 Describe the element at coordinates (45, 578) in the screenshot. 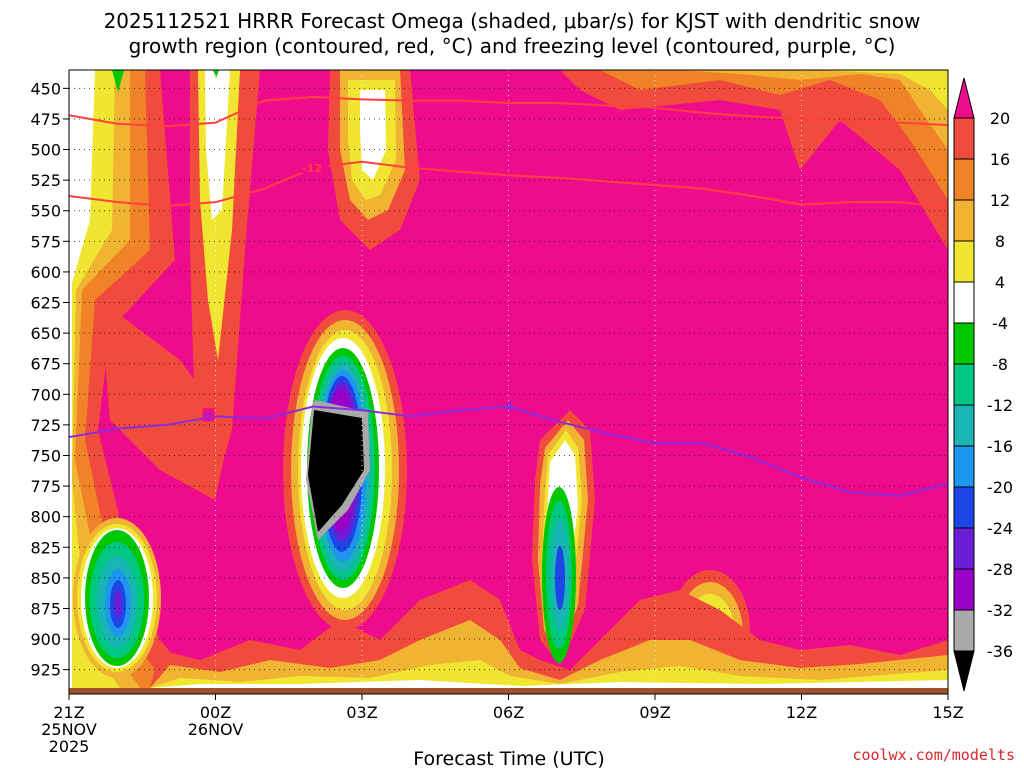

I see `y-tick-label: 850` at that location.